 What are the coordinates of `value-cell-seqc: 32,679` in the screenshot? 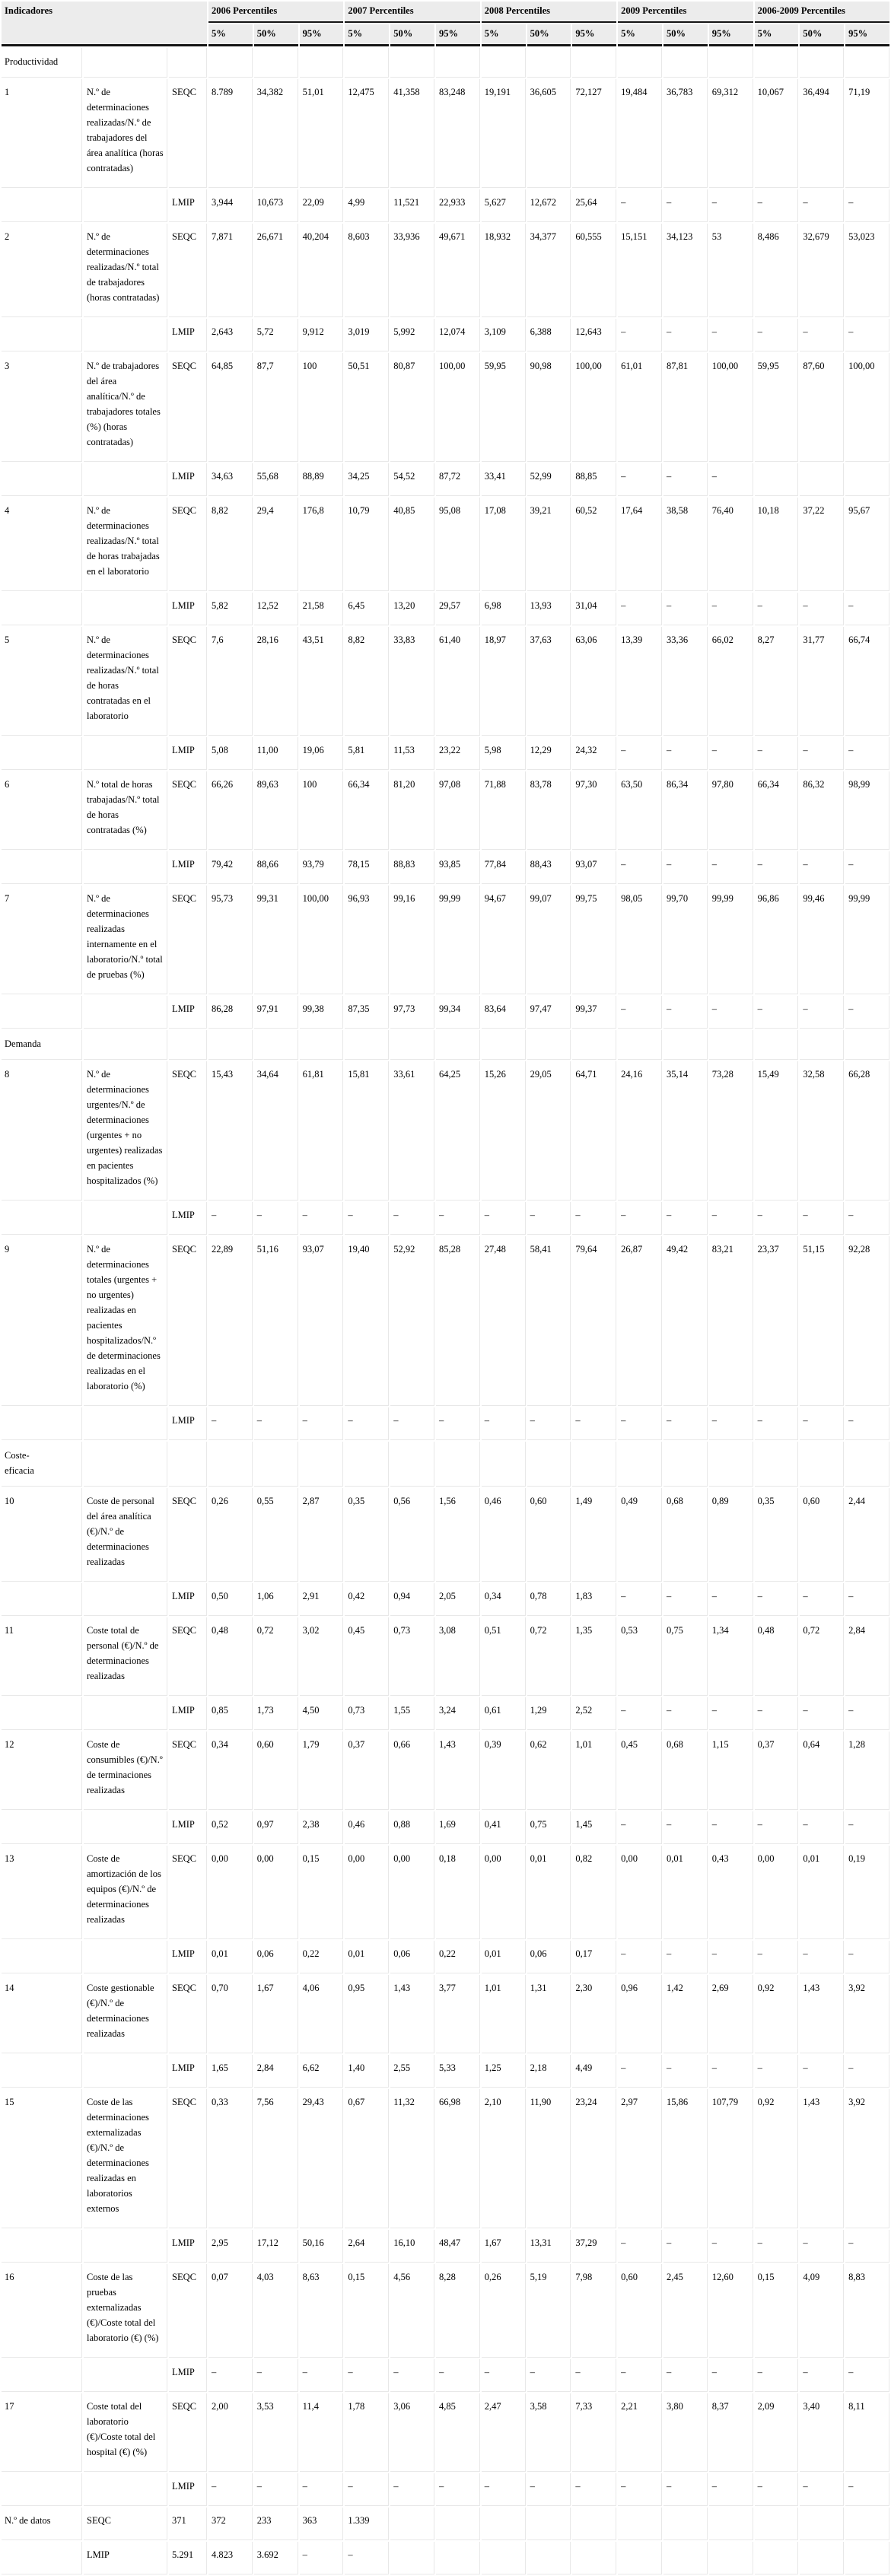 It's located at (822, 270).